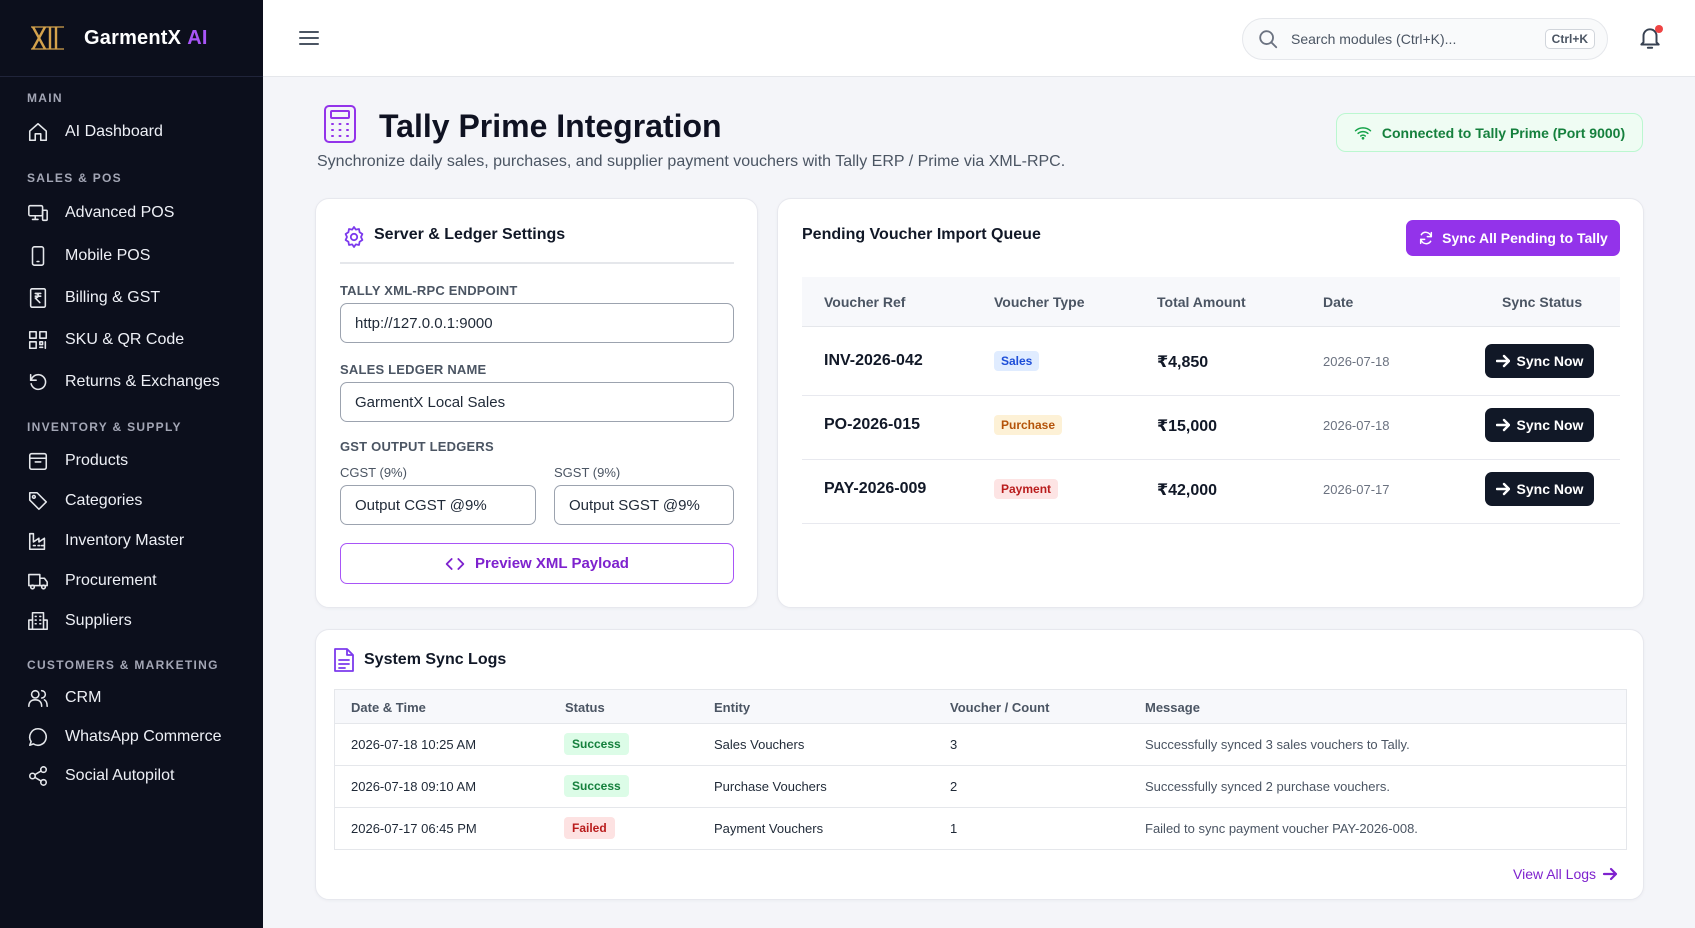 This screenshot has width=1695, height=928. What do you see at coordinates (587, 472) in the screenshot?
I see `sgst-label: SGST (9%)` at bounding box center [587, 472].